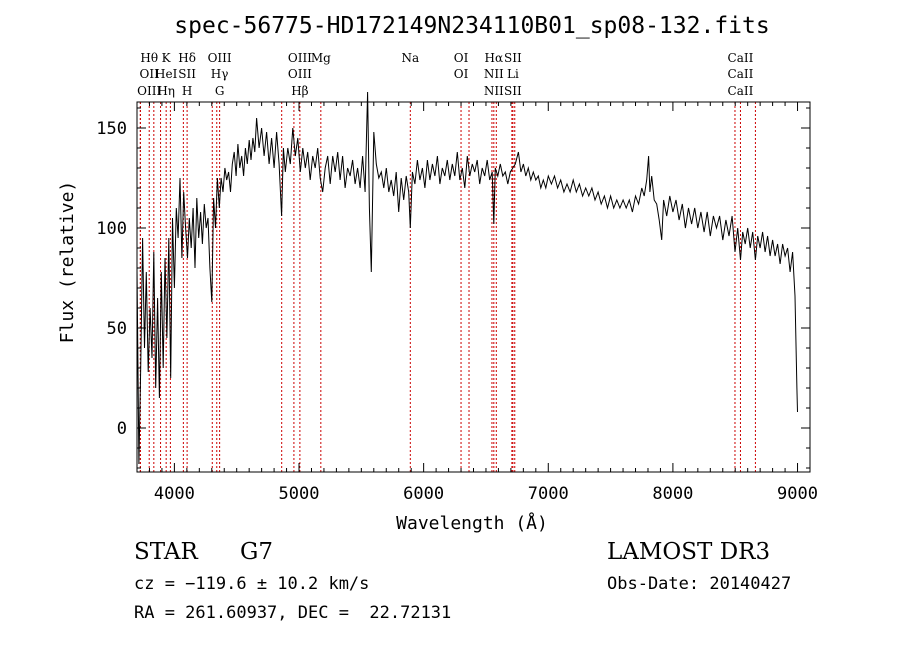 This screenshot has width=900, height=649. I want to click on spectral-line-label: Hη, so click(166, 91).